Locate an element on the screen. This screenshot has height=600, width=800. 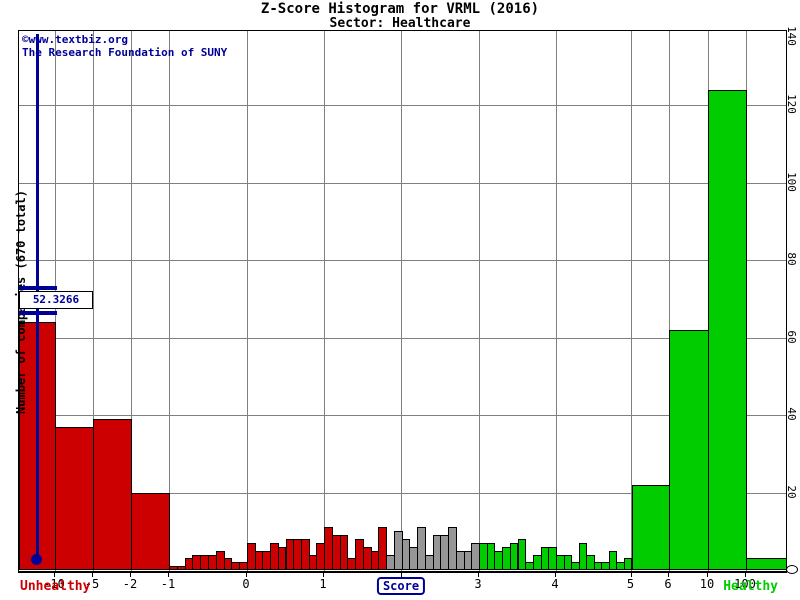
healthy-label: Healthy is located at coordinates (750, 586).